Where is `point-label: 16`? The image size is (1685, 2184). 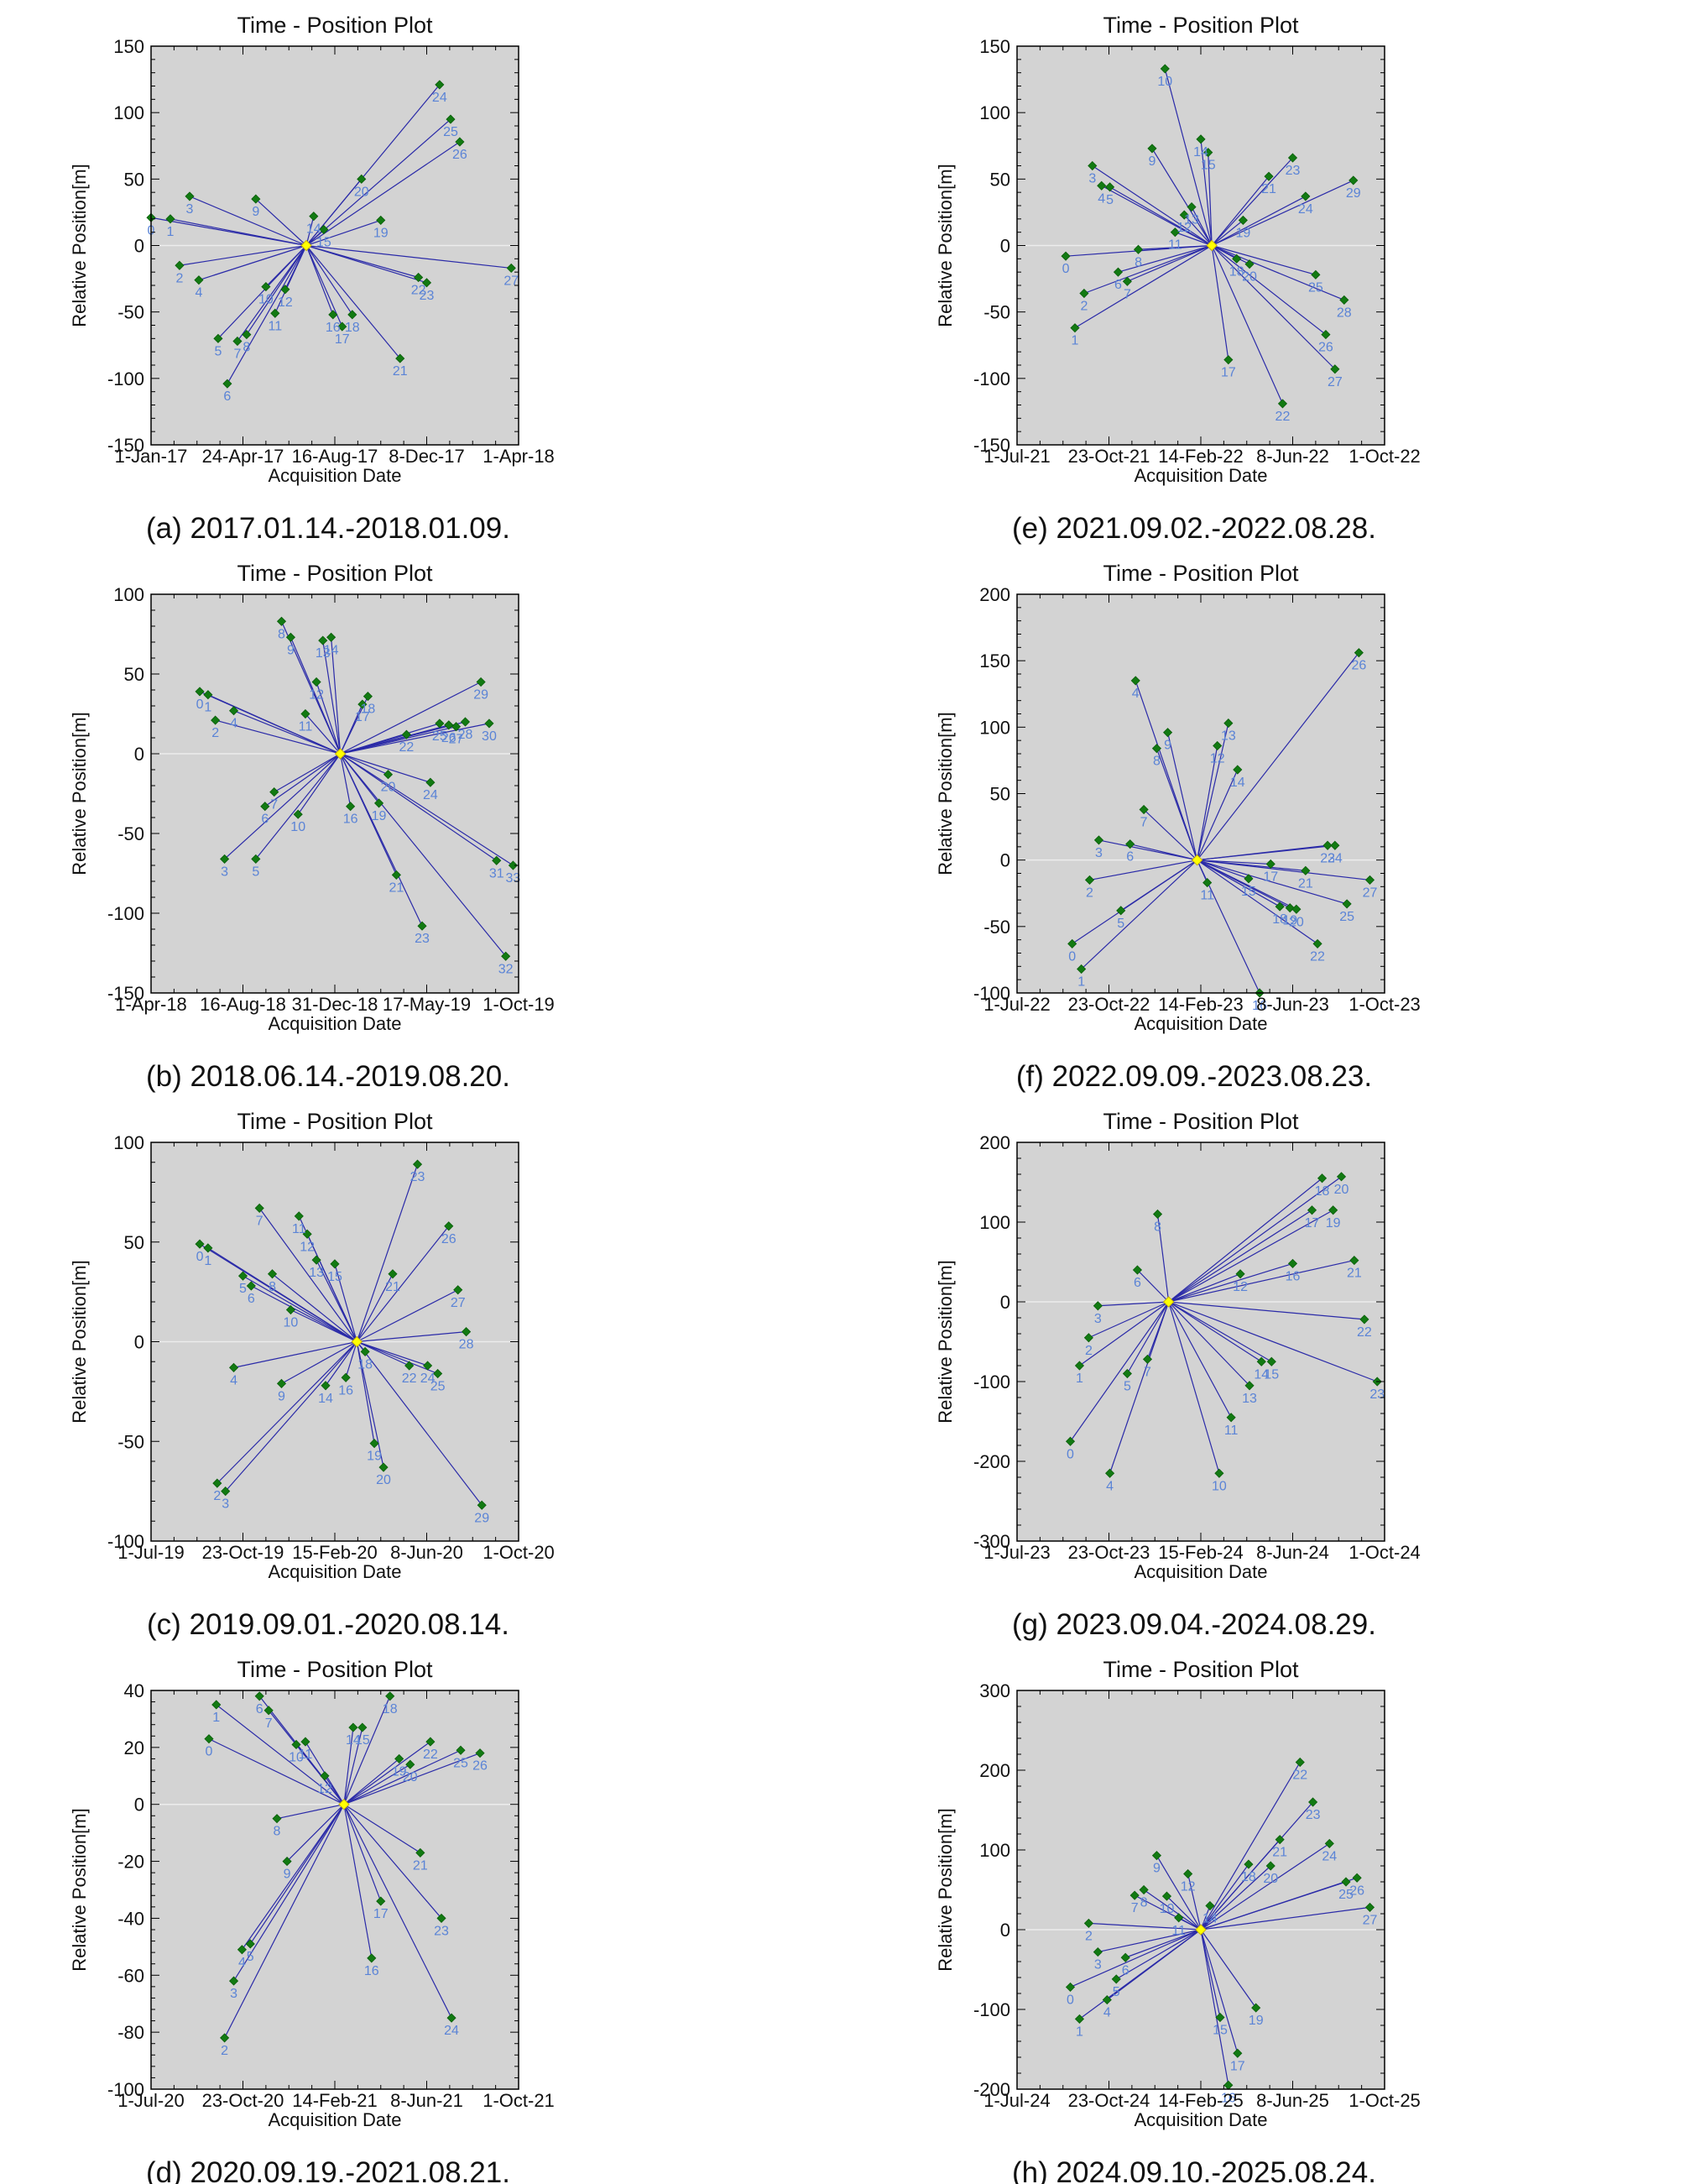 point-label: 16 is located at coordinates (371, 1971).